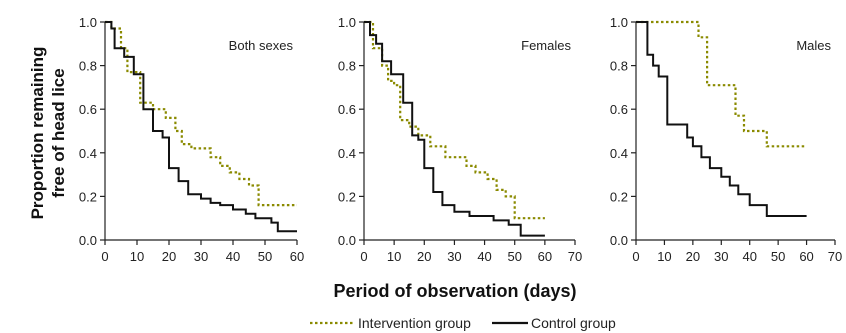  What do you see at coordinates (813, 45) in the screenshot?
I see `panel-title: Males` at bounding box center [813, 45].